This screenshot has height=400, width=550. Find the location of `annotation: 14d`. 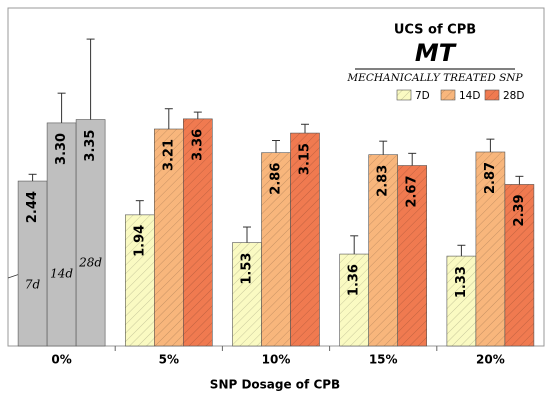

annotation: 14d is located at coordinates (61, 274).